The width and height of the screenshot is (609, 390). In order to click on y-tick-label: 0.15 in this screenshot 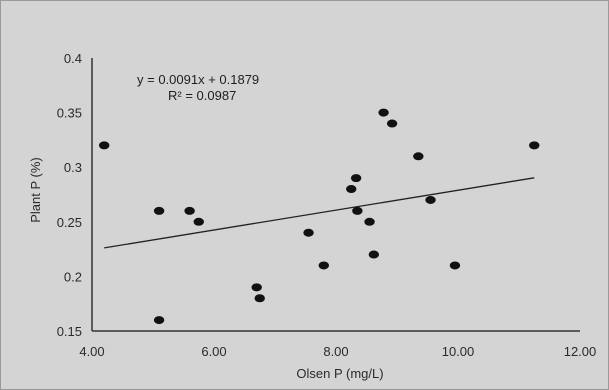, I will do `click(69, 331)`.